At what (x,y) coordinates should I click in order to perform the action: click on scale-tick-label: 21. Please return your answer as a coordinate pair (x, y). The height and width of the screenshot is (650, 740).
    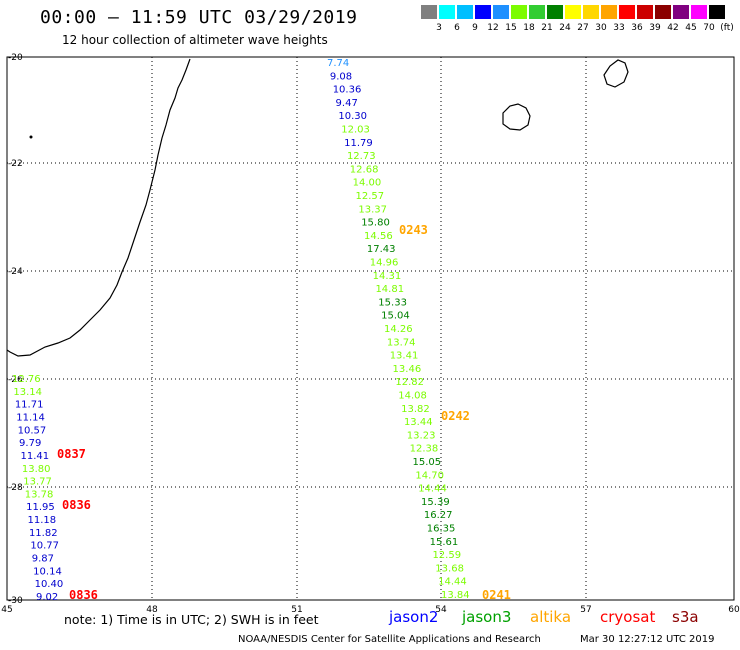
    Looking at the image, I should click on (547, 28).